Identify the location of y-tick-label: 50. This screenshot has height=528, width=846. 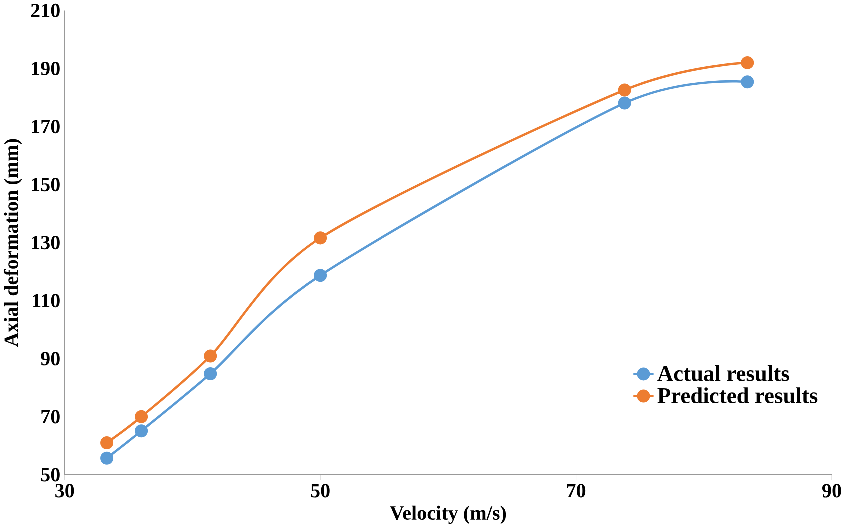
(50, 475).